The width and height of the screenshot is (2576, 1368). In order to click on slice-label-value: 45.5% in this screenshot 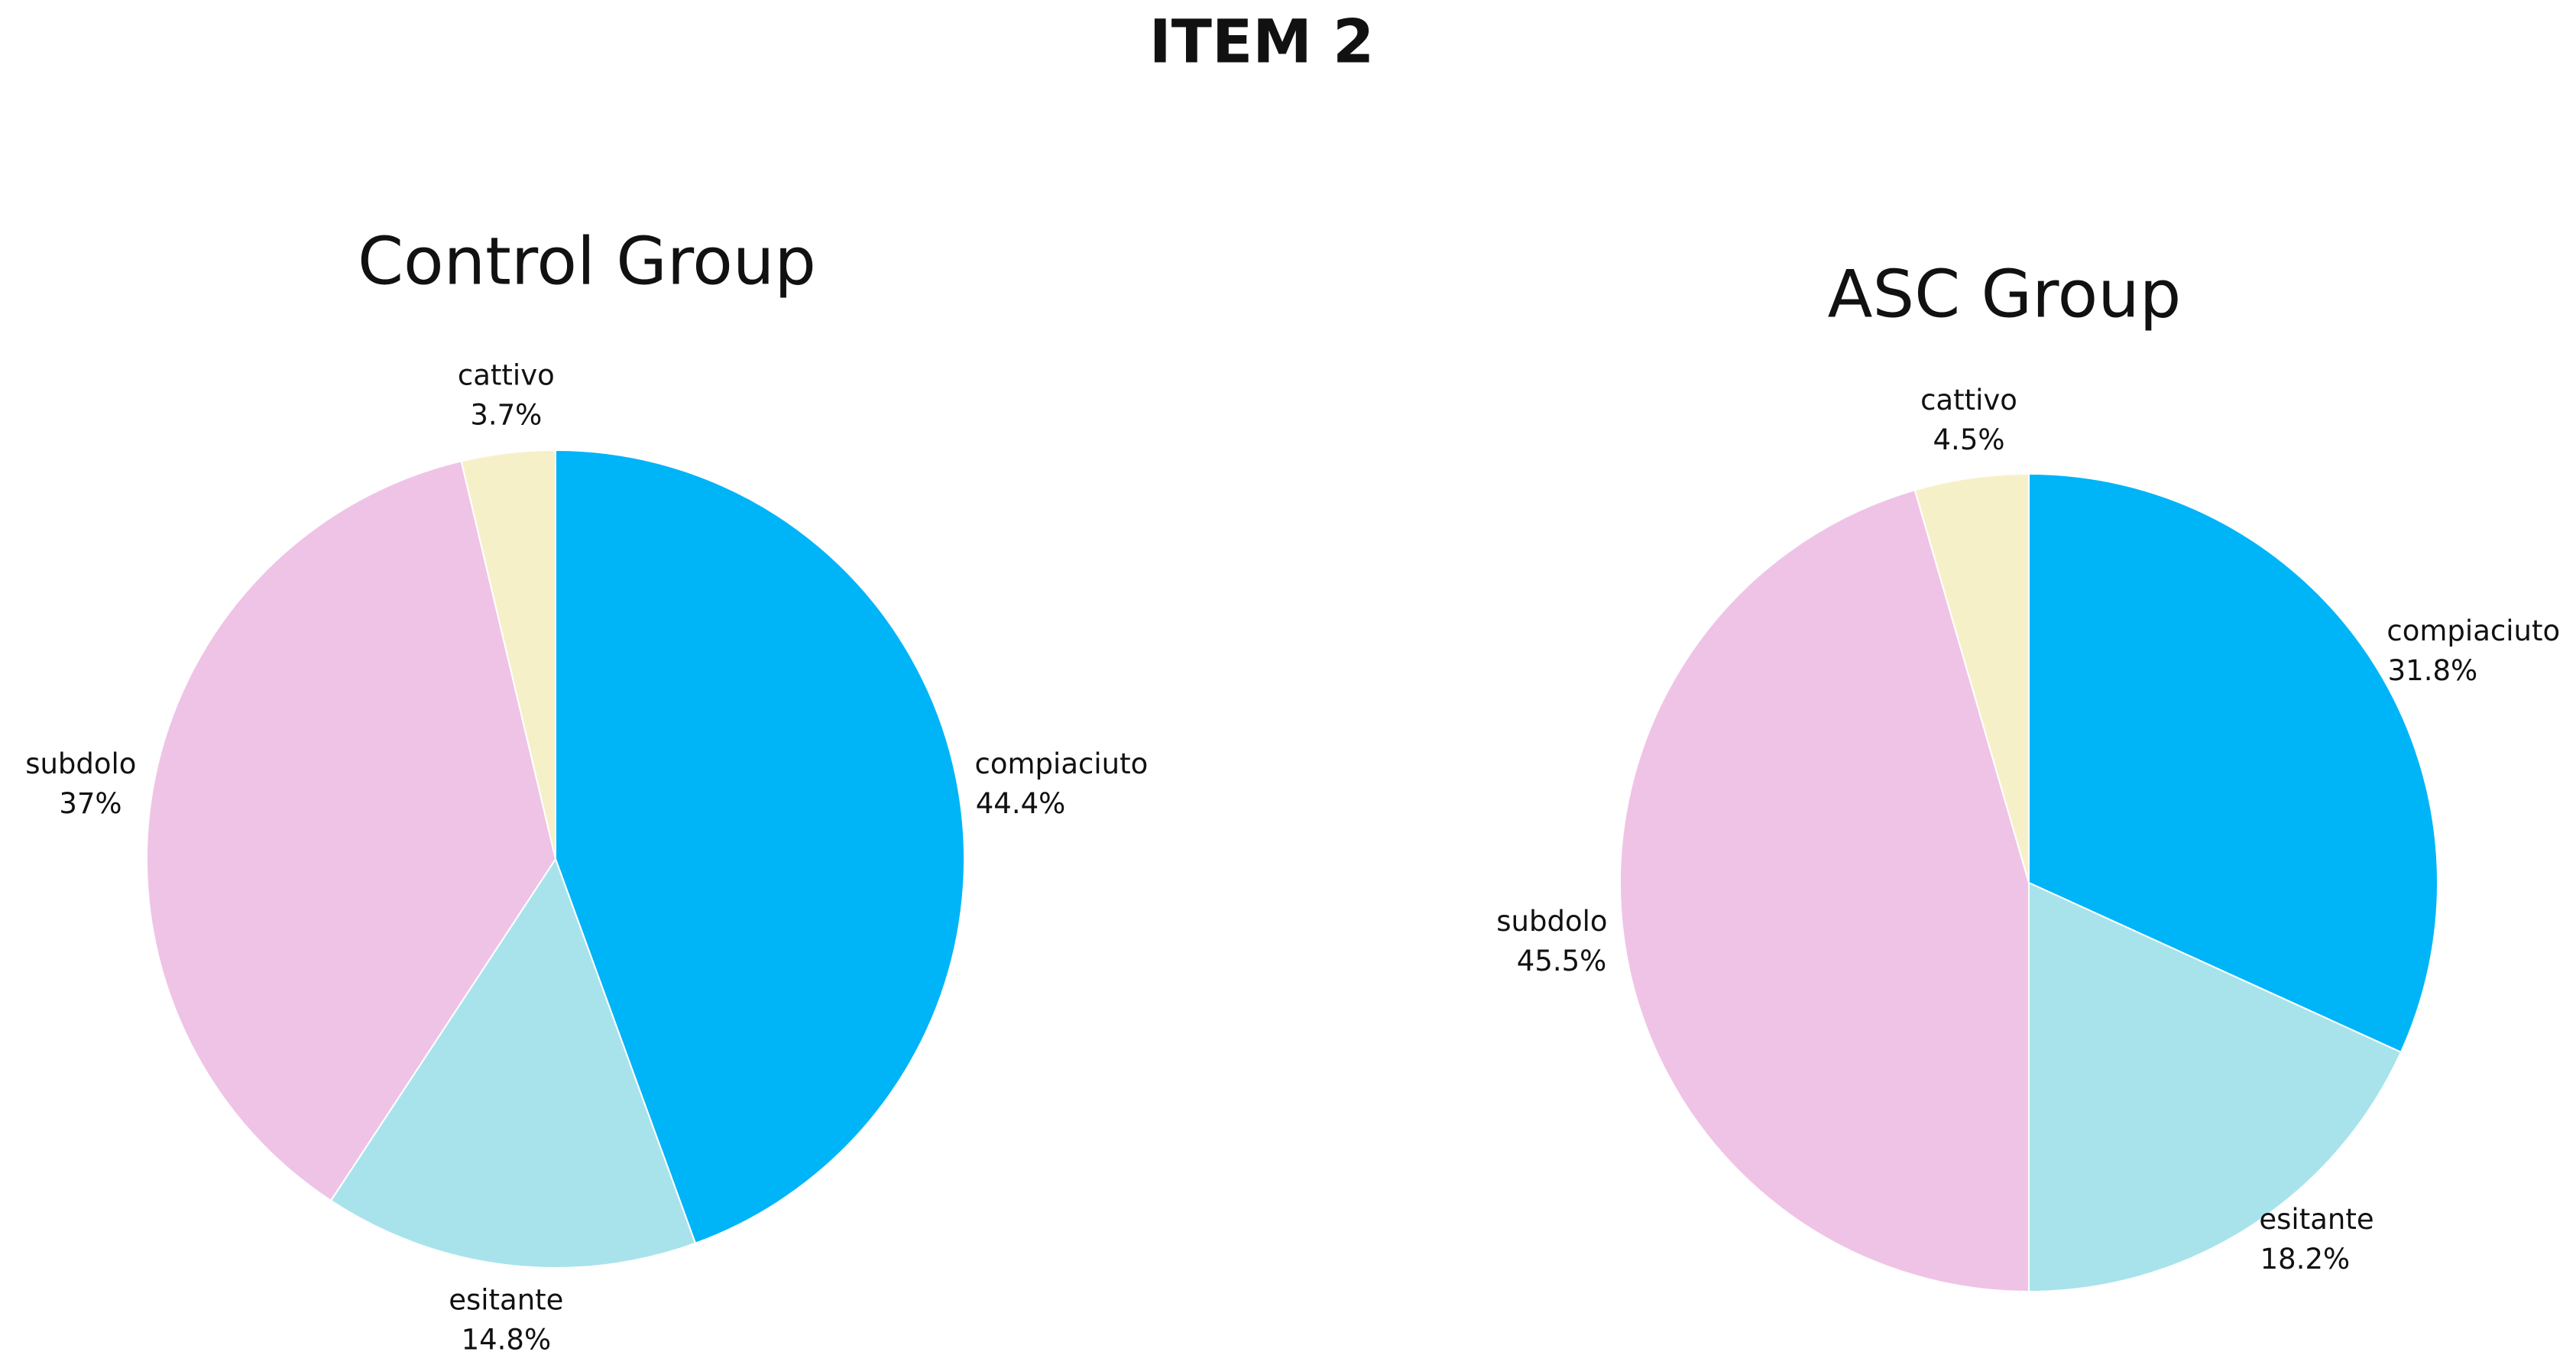, I will do `click(1562, 961)`.